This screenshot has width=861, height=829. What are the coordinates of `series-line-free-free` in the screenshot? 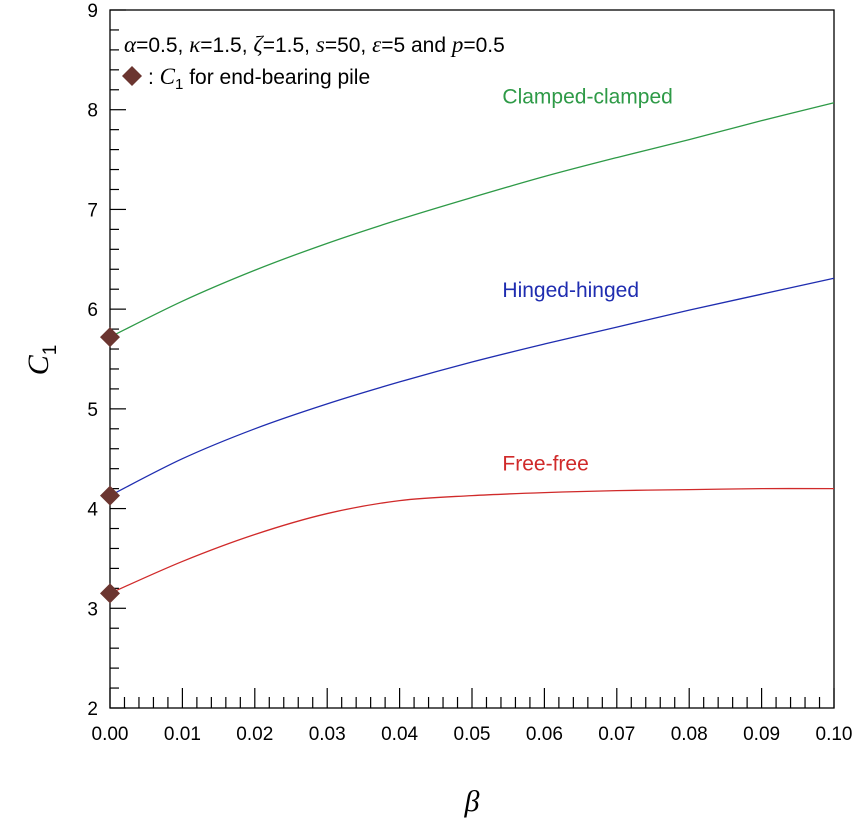 It's located at (472, 540).